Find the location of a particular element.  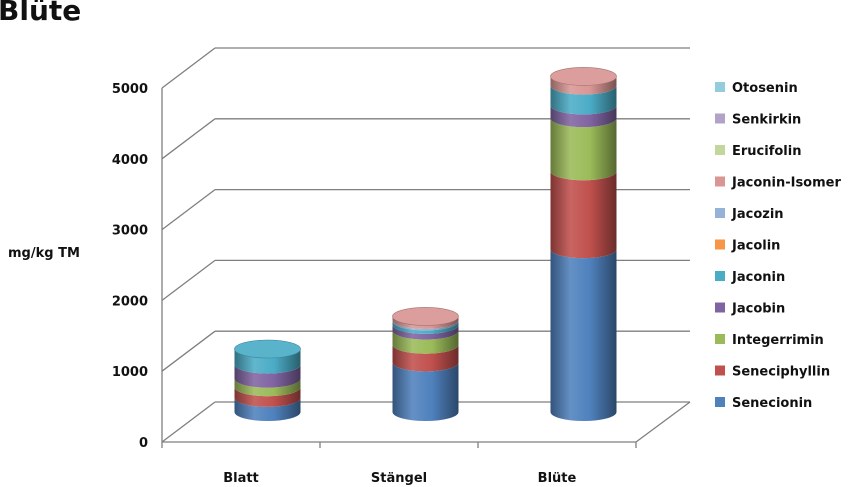

legend-item: Senecionin is located at coordinates (763, 403).